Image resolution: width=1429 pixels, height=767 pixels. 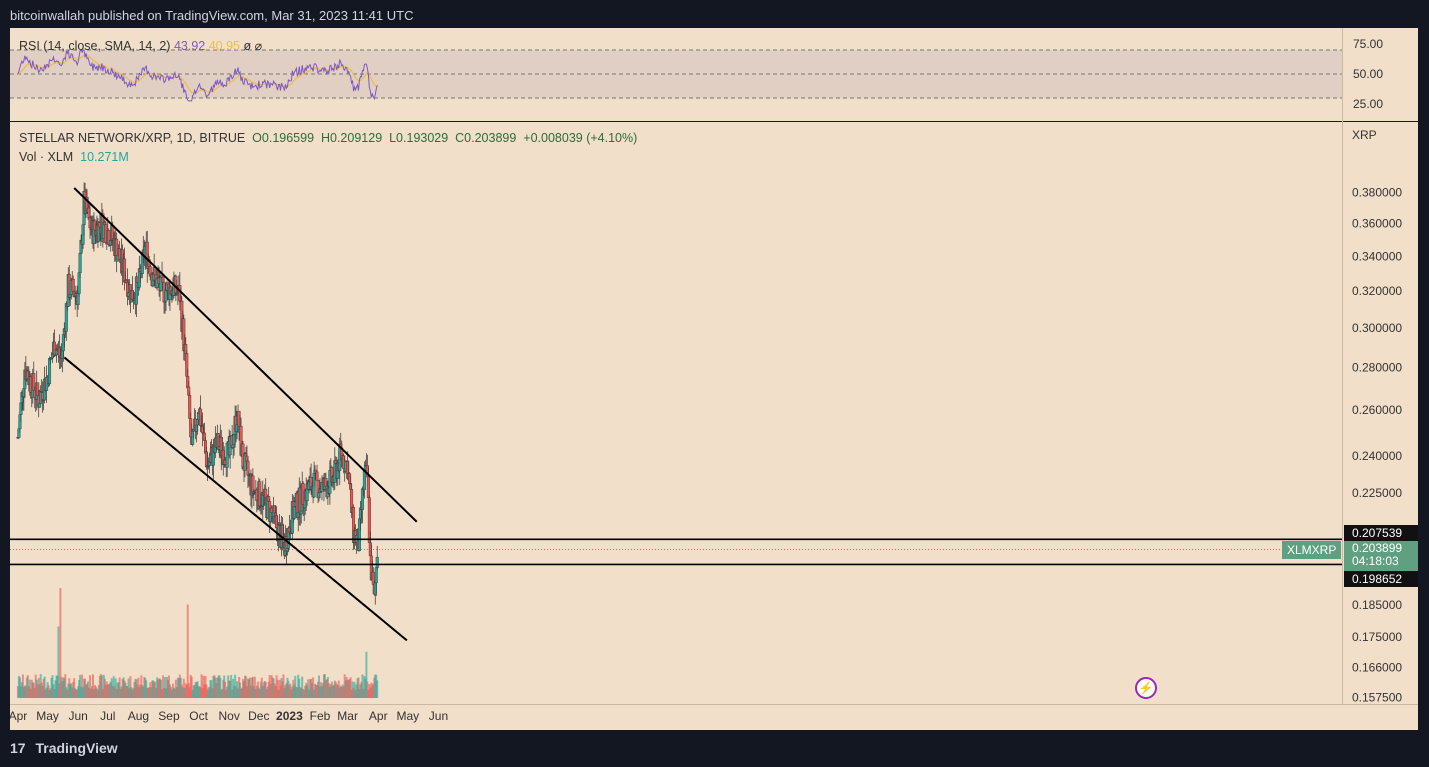 I want to click on trendline-lower, so click(x=235, y=499).